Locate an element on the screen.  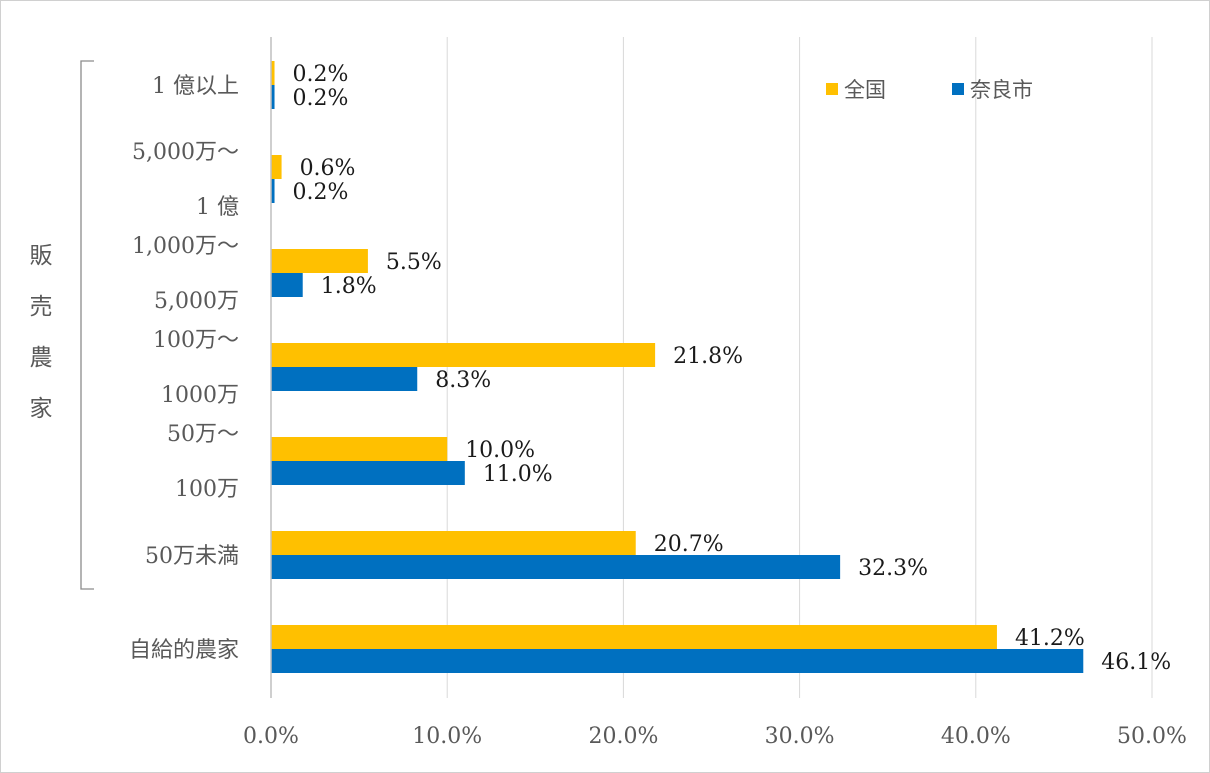
data-label: 46.1% is located at coordinates (1136, 662).